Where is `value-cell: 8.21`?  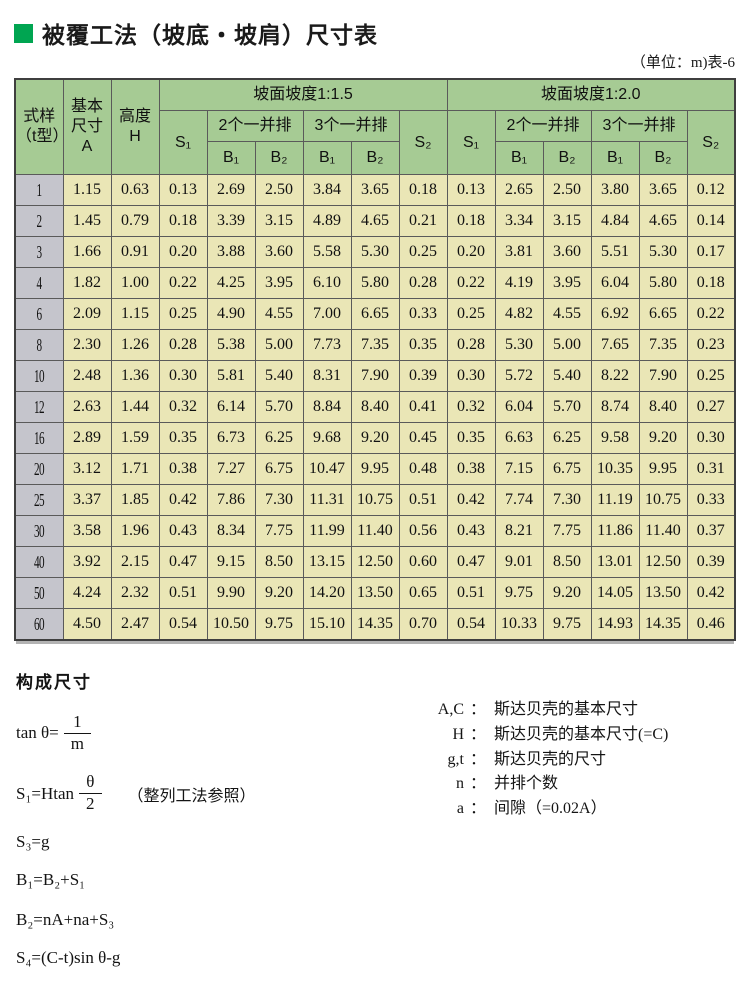 value-cell: 8.21 is located at coordinates (519, 531).